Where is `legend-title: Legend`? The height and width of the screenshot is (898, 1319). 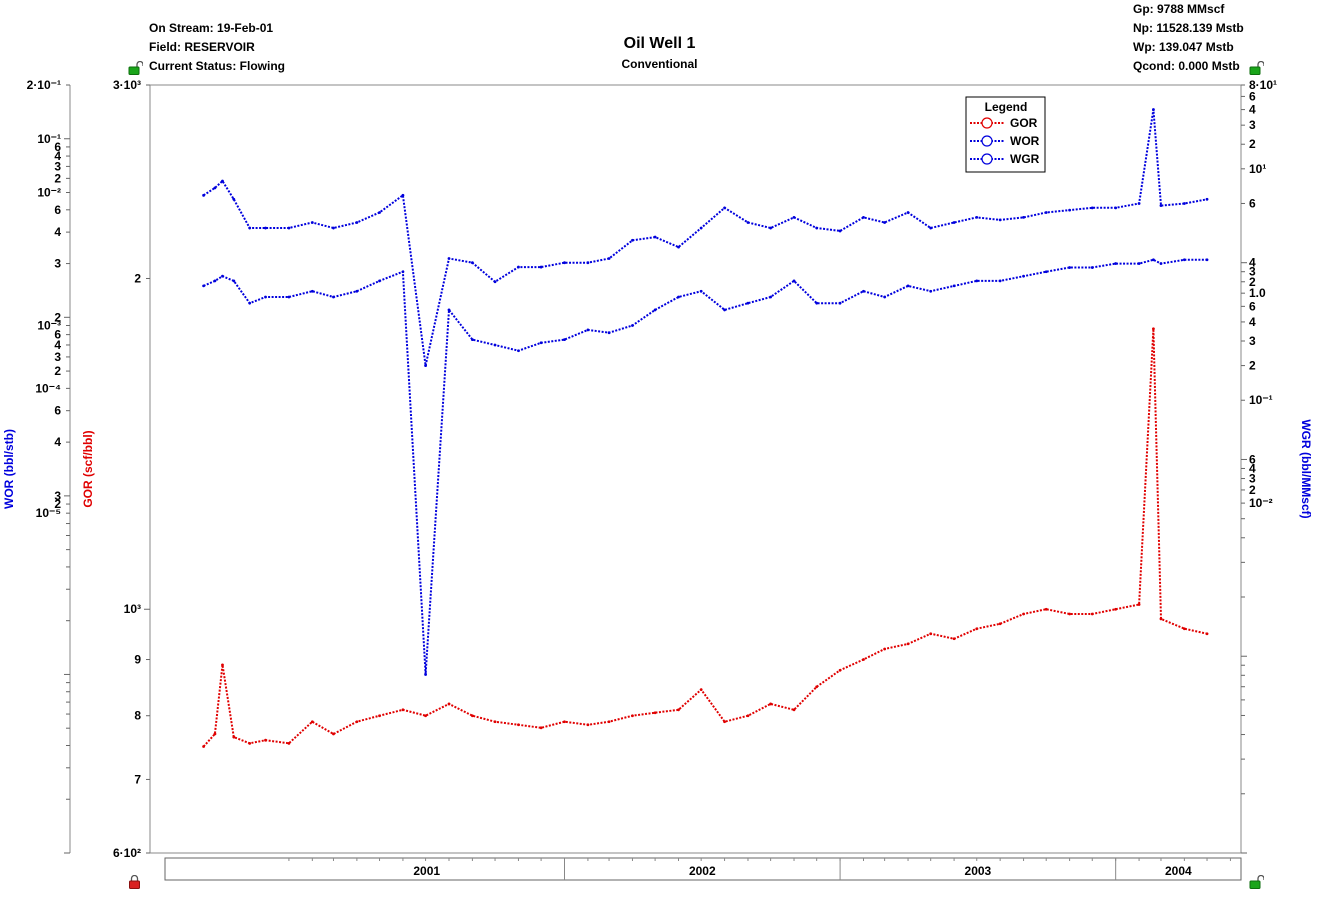
legend-title: Legend is located at coordinates (1006, 107).